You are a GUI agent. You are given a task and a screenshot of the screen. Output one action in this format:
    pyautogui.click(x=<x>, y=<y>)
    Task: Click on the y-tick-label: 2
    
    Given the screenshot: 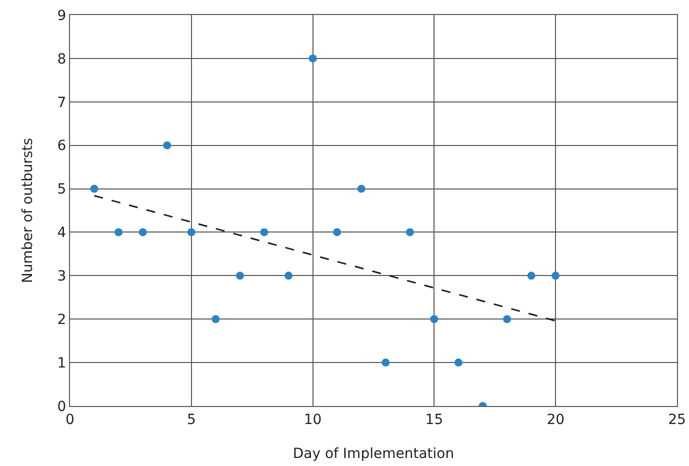 What is the action you would take?
    pyautogui.click(x=61, y=320)
    